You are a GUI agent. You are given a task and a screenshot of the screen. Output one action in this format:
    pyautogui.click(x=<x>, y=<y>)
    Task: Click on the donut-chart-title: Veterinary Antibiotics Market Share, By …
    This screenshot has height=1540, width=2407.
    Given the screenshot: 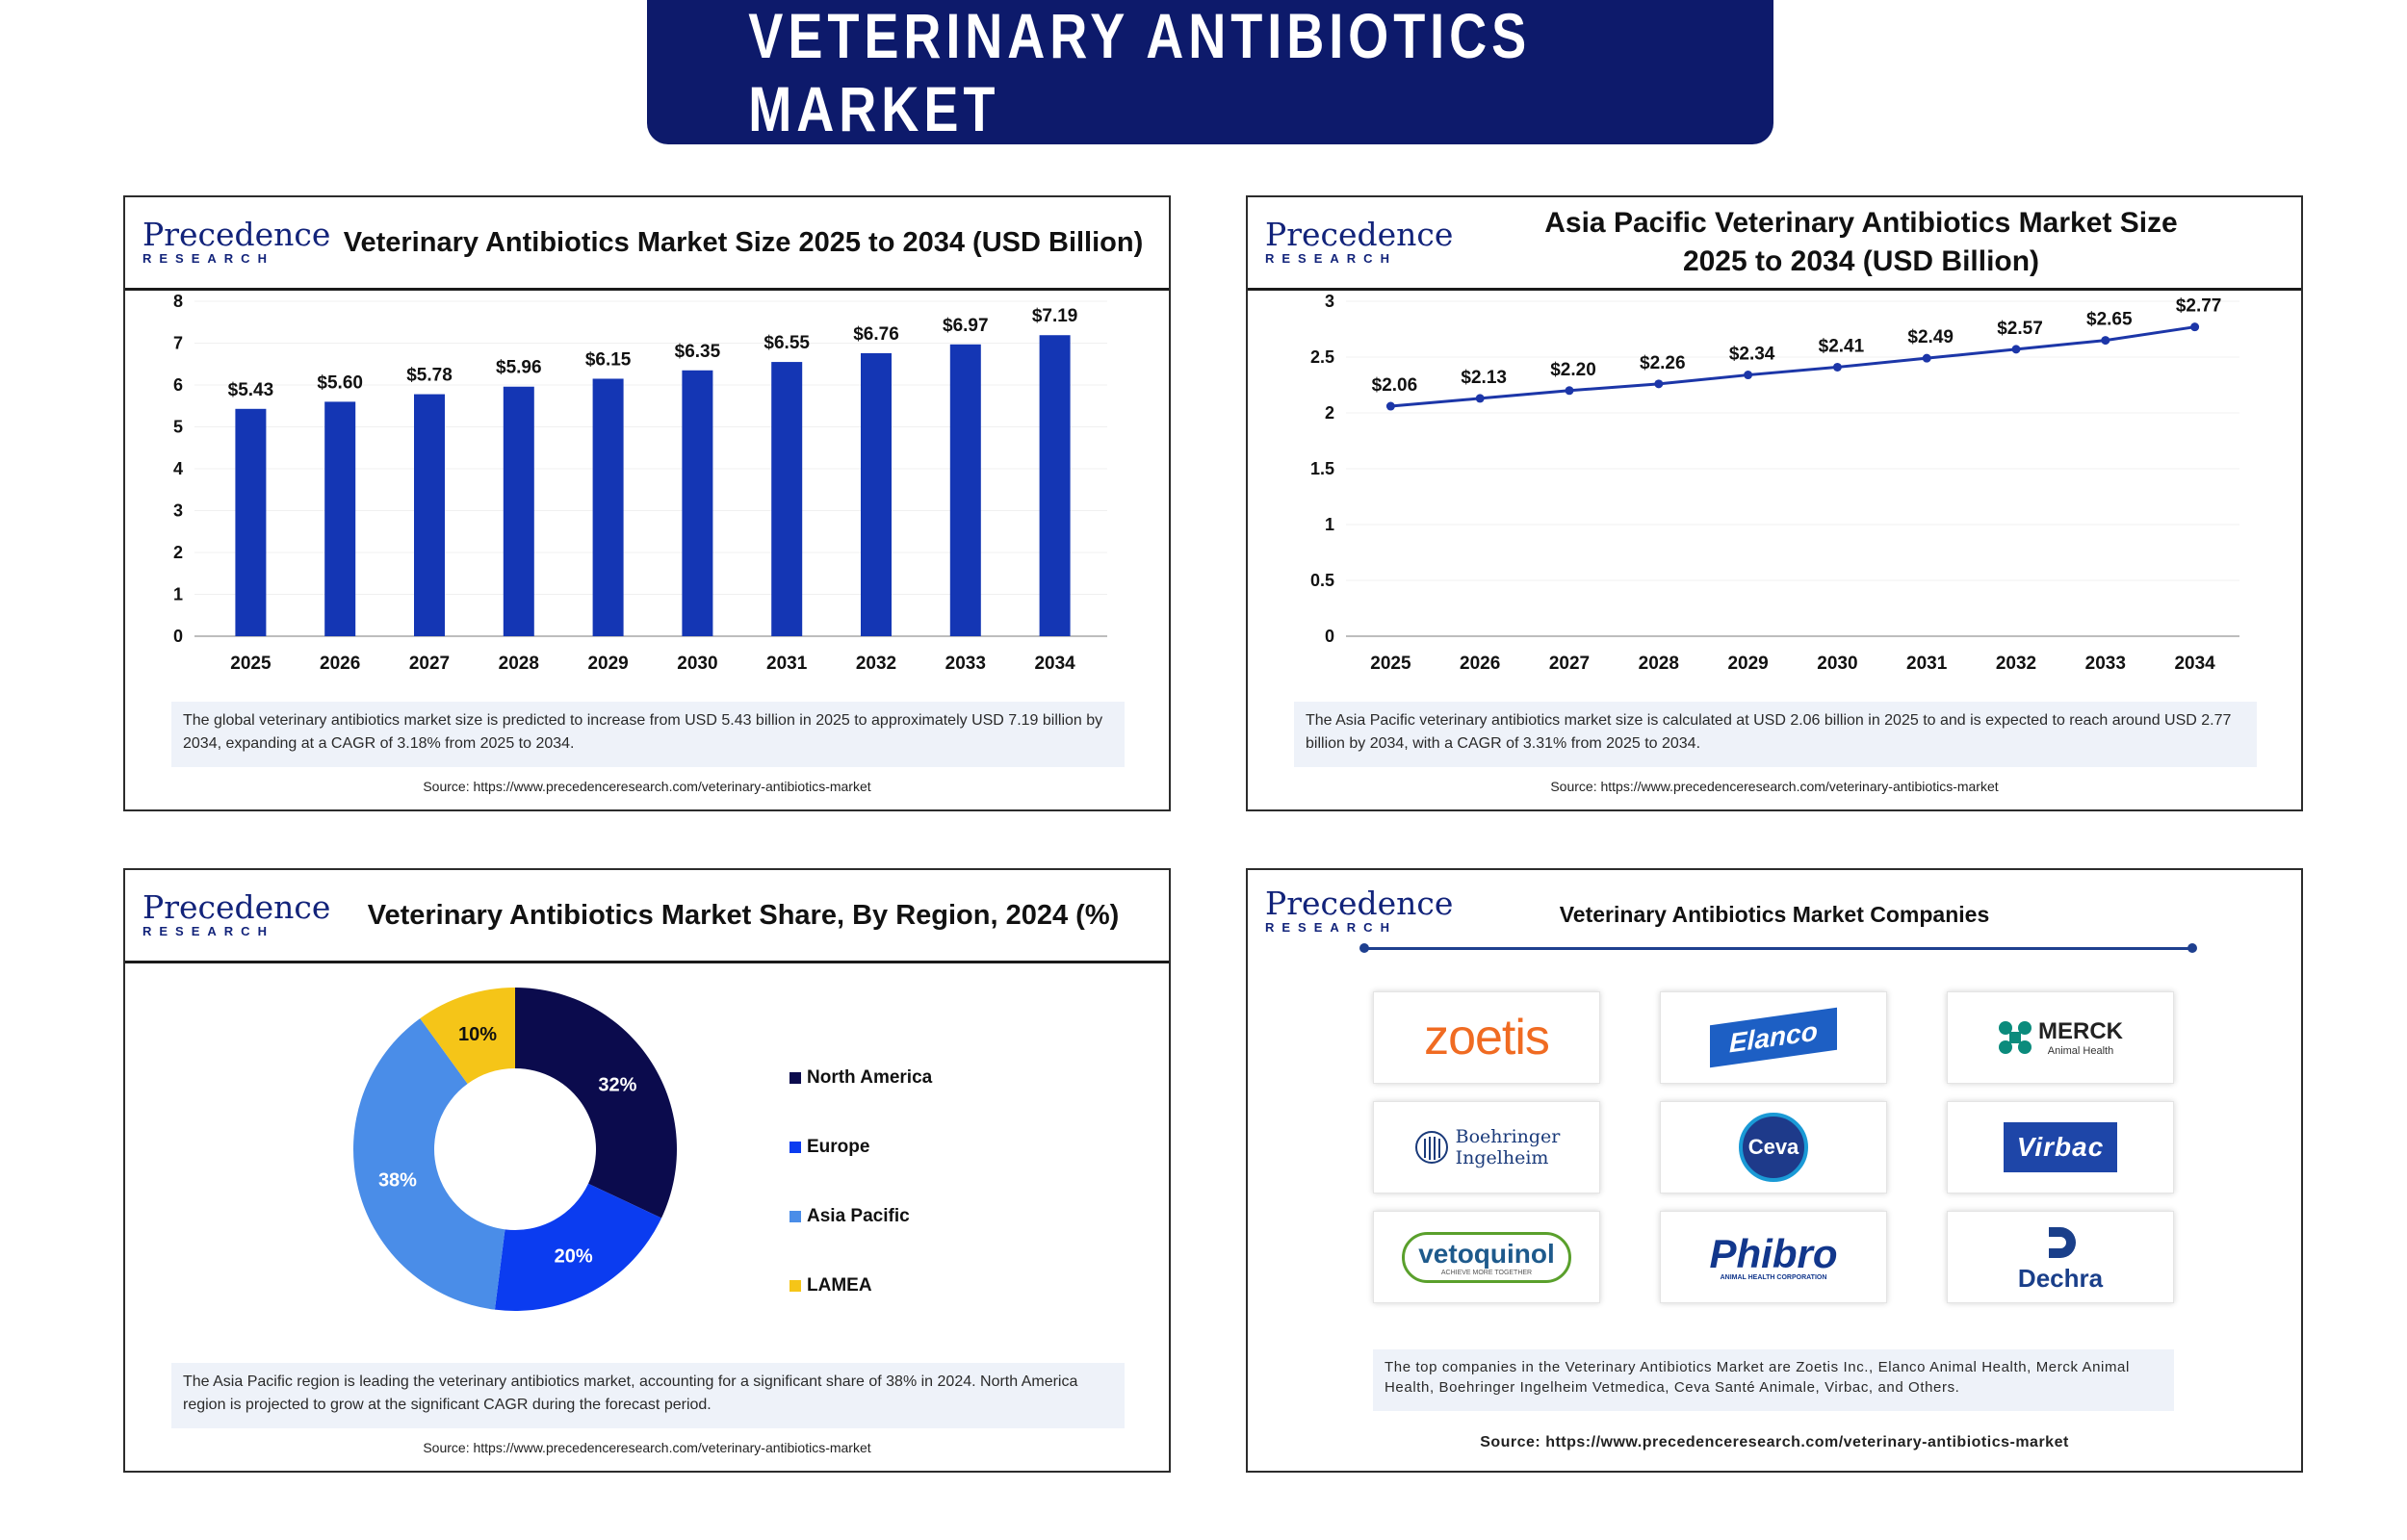 What is the action you would take?
    pyautogui.click(x=743, y=915)
    